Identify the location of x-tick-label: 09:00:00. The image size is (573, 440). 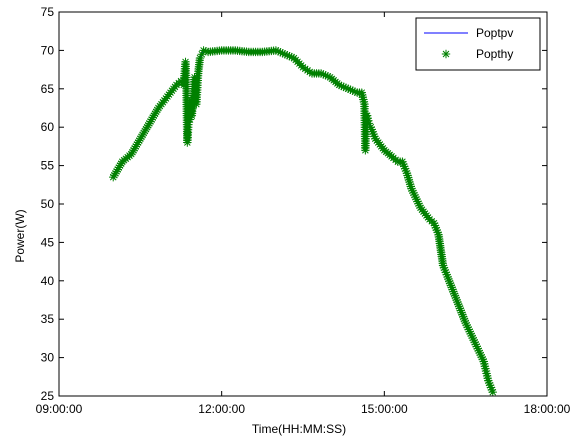
(59, 409).